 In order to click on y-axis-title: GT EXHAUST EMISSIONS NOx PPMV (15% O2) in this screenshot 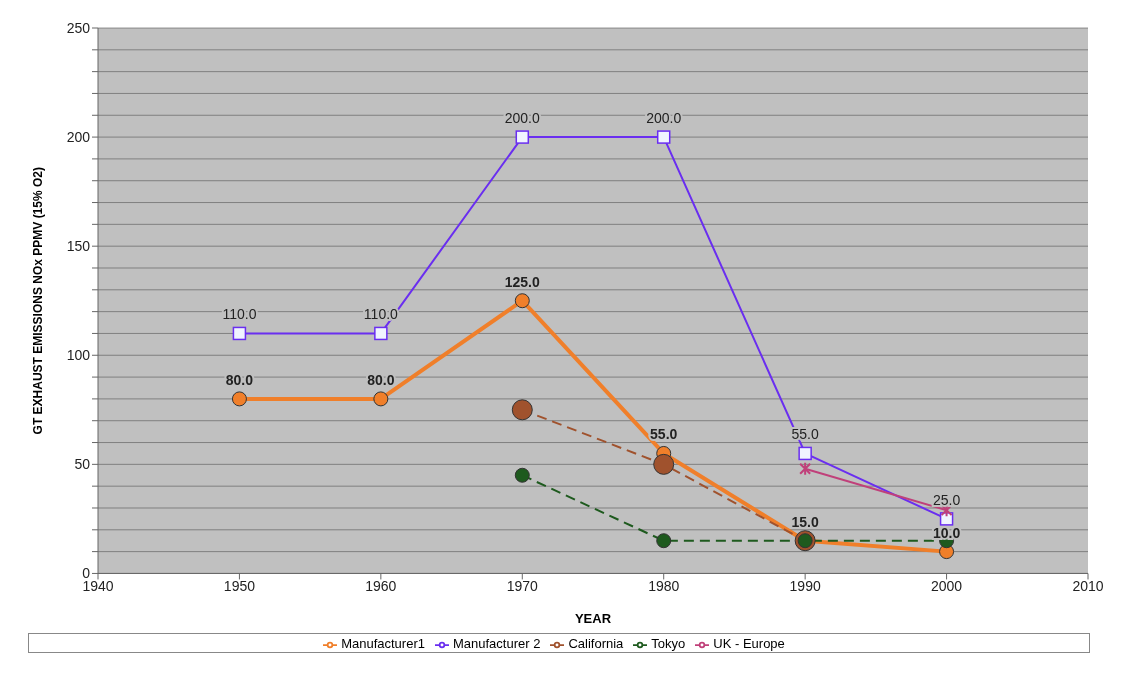, I will do `click(38, 301)`.